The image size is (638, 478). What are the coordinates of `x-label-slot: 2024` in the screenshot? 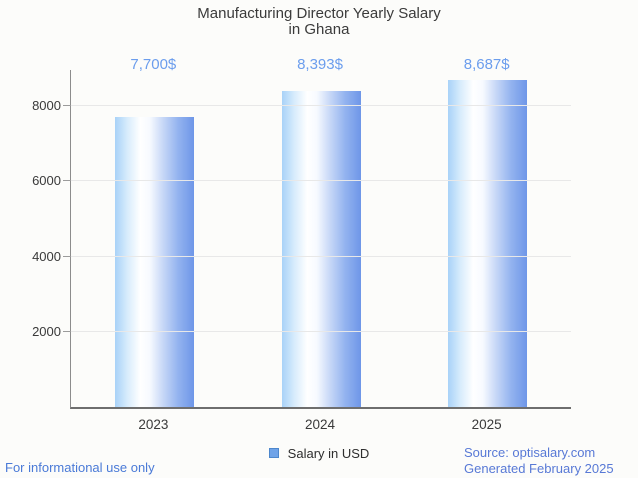 It's located at (320, 423).